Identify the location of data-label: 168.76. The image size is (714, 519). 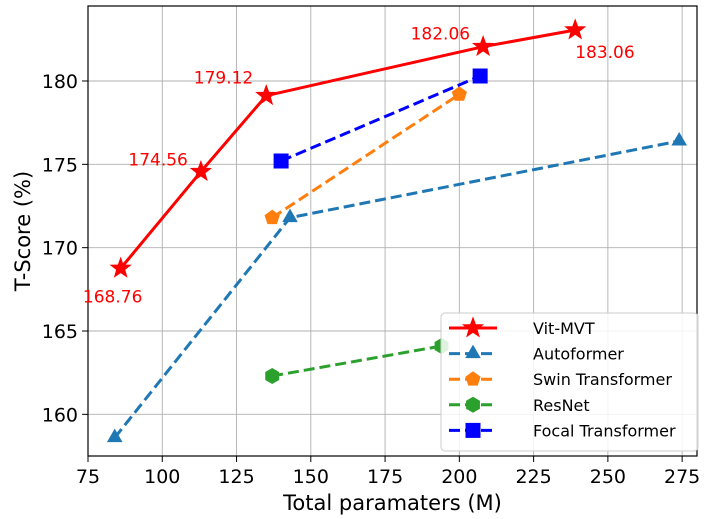
(112, 297).